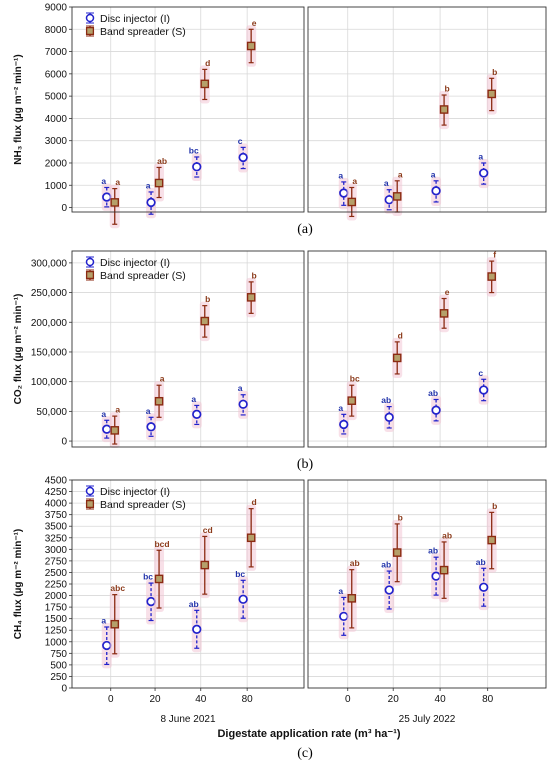 This screenshot has width=550, height=773. I want to click on y-tick-label: 2000, so click(56, 596).